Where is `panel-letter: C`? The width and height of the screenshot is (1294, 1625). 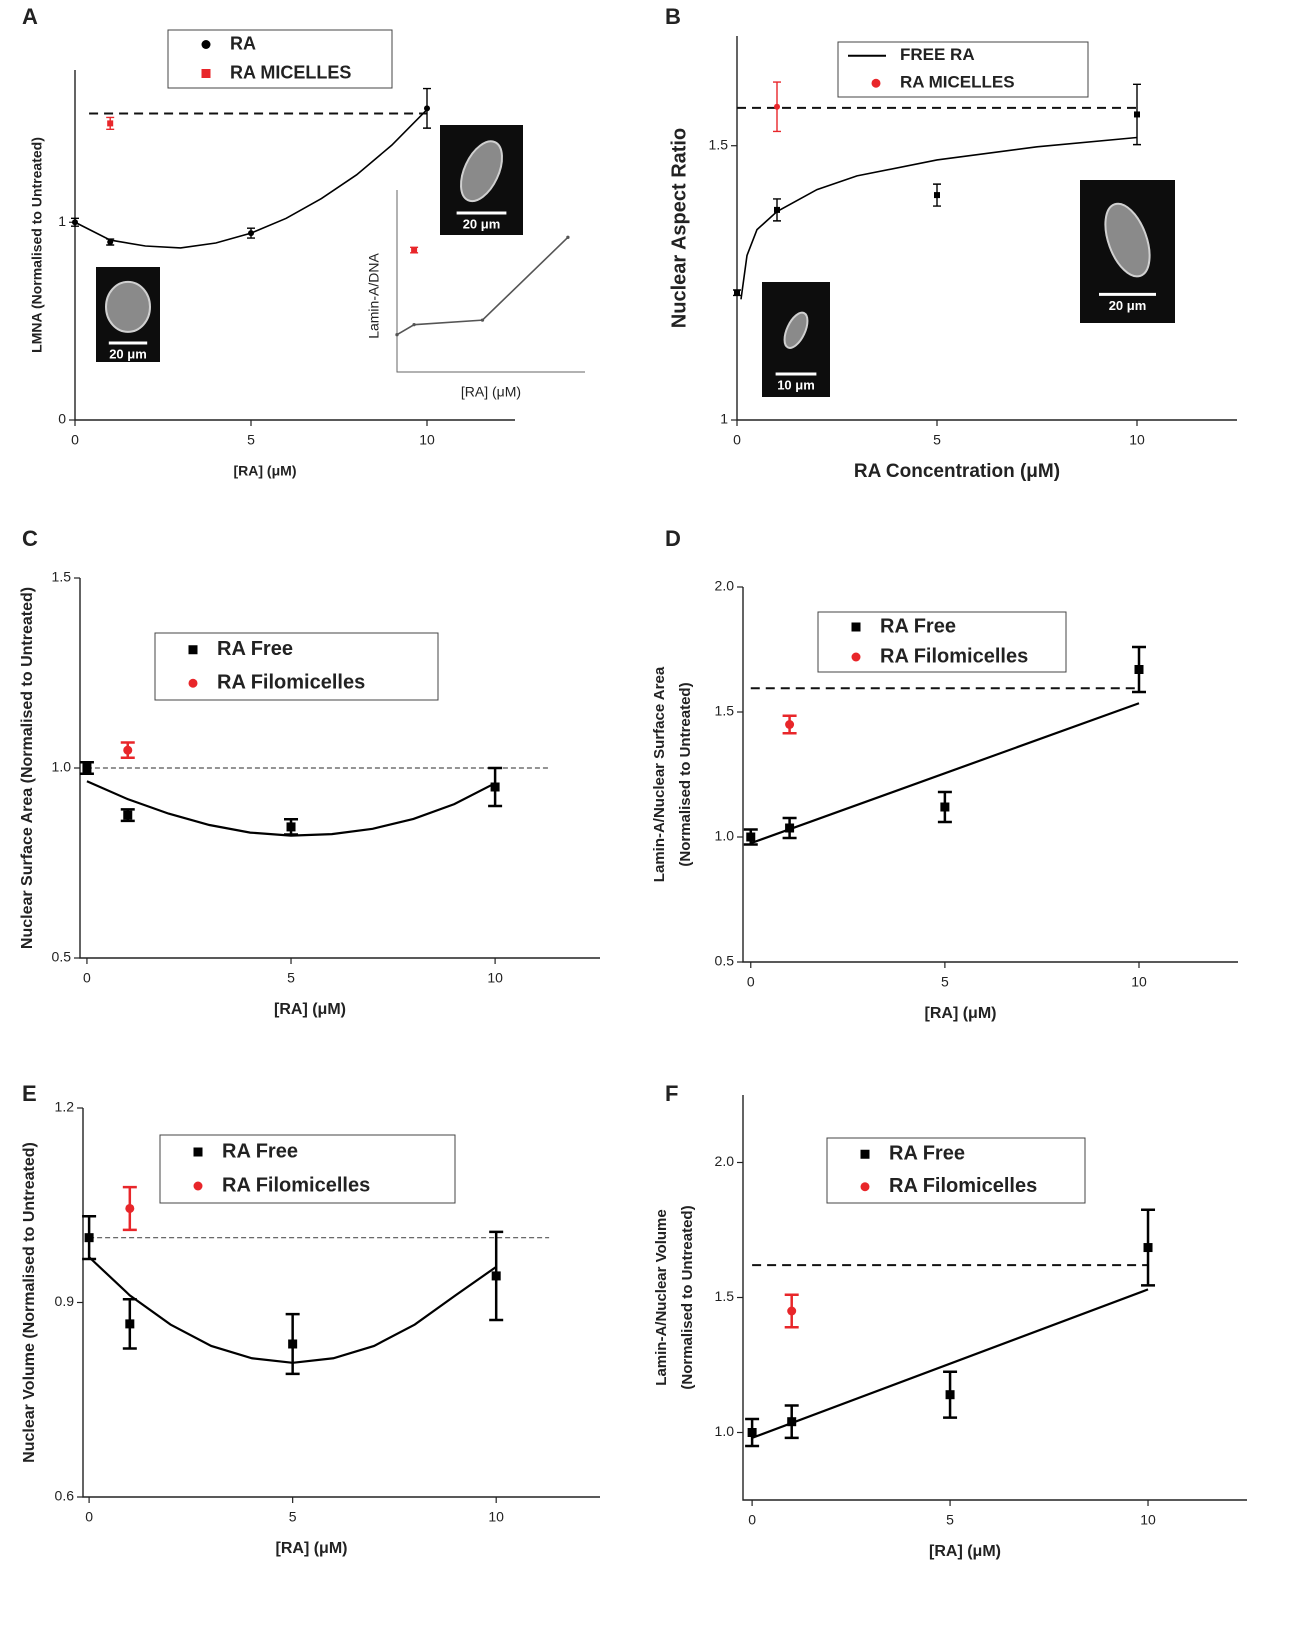
panel-letter: C is located at coordinates (30, 538).